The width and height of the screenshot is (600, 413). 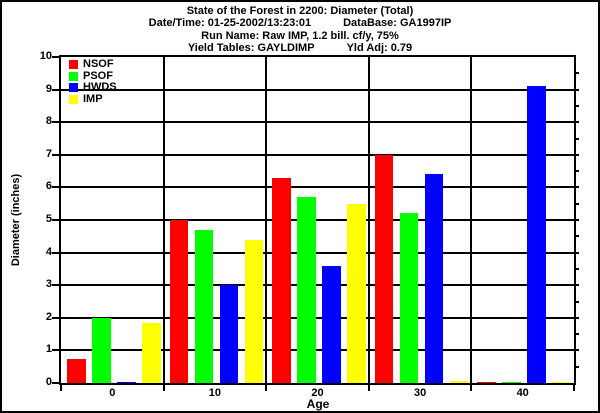 What do you see at coordinates (48, 153) in the screenshot?
I see `y-tick-label: 7` at bounding box center [48, 153].